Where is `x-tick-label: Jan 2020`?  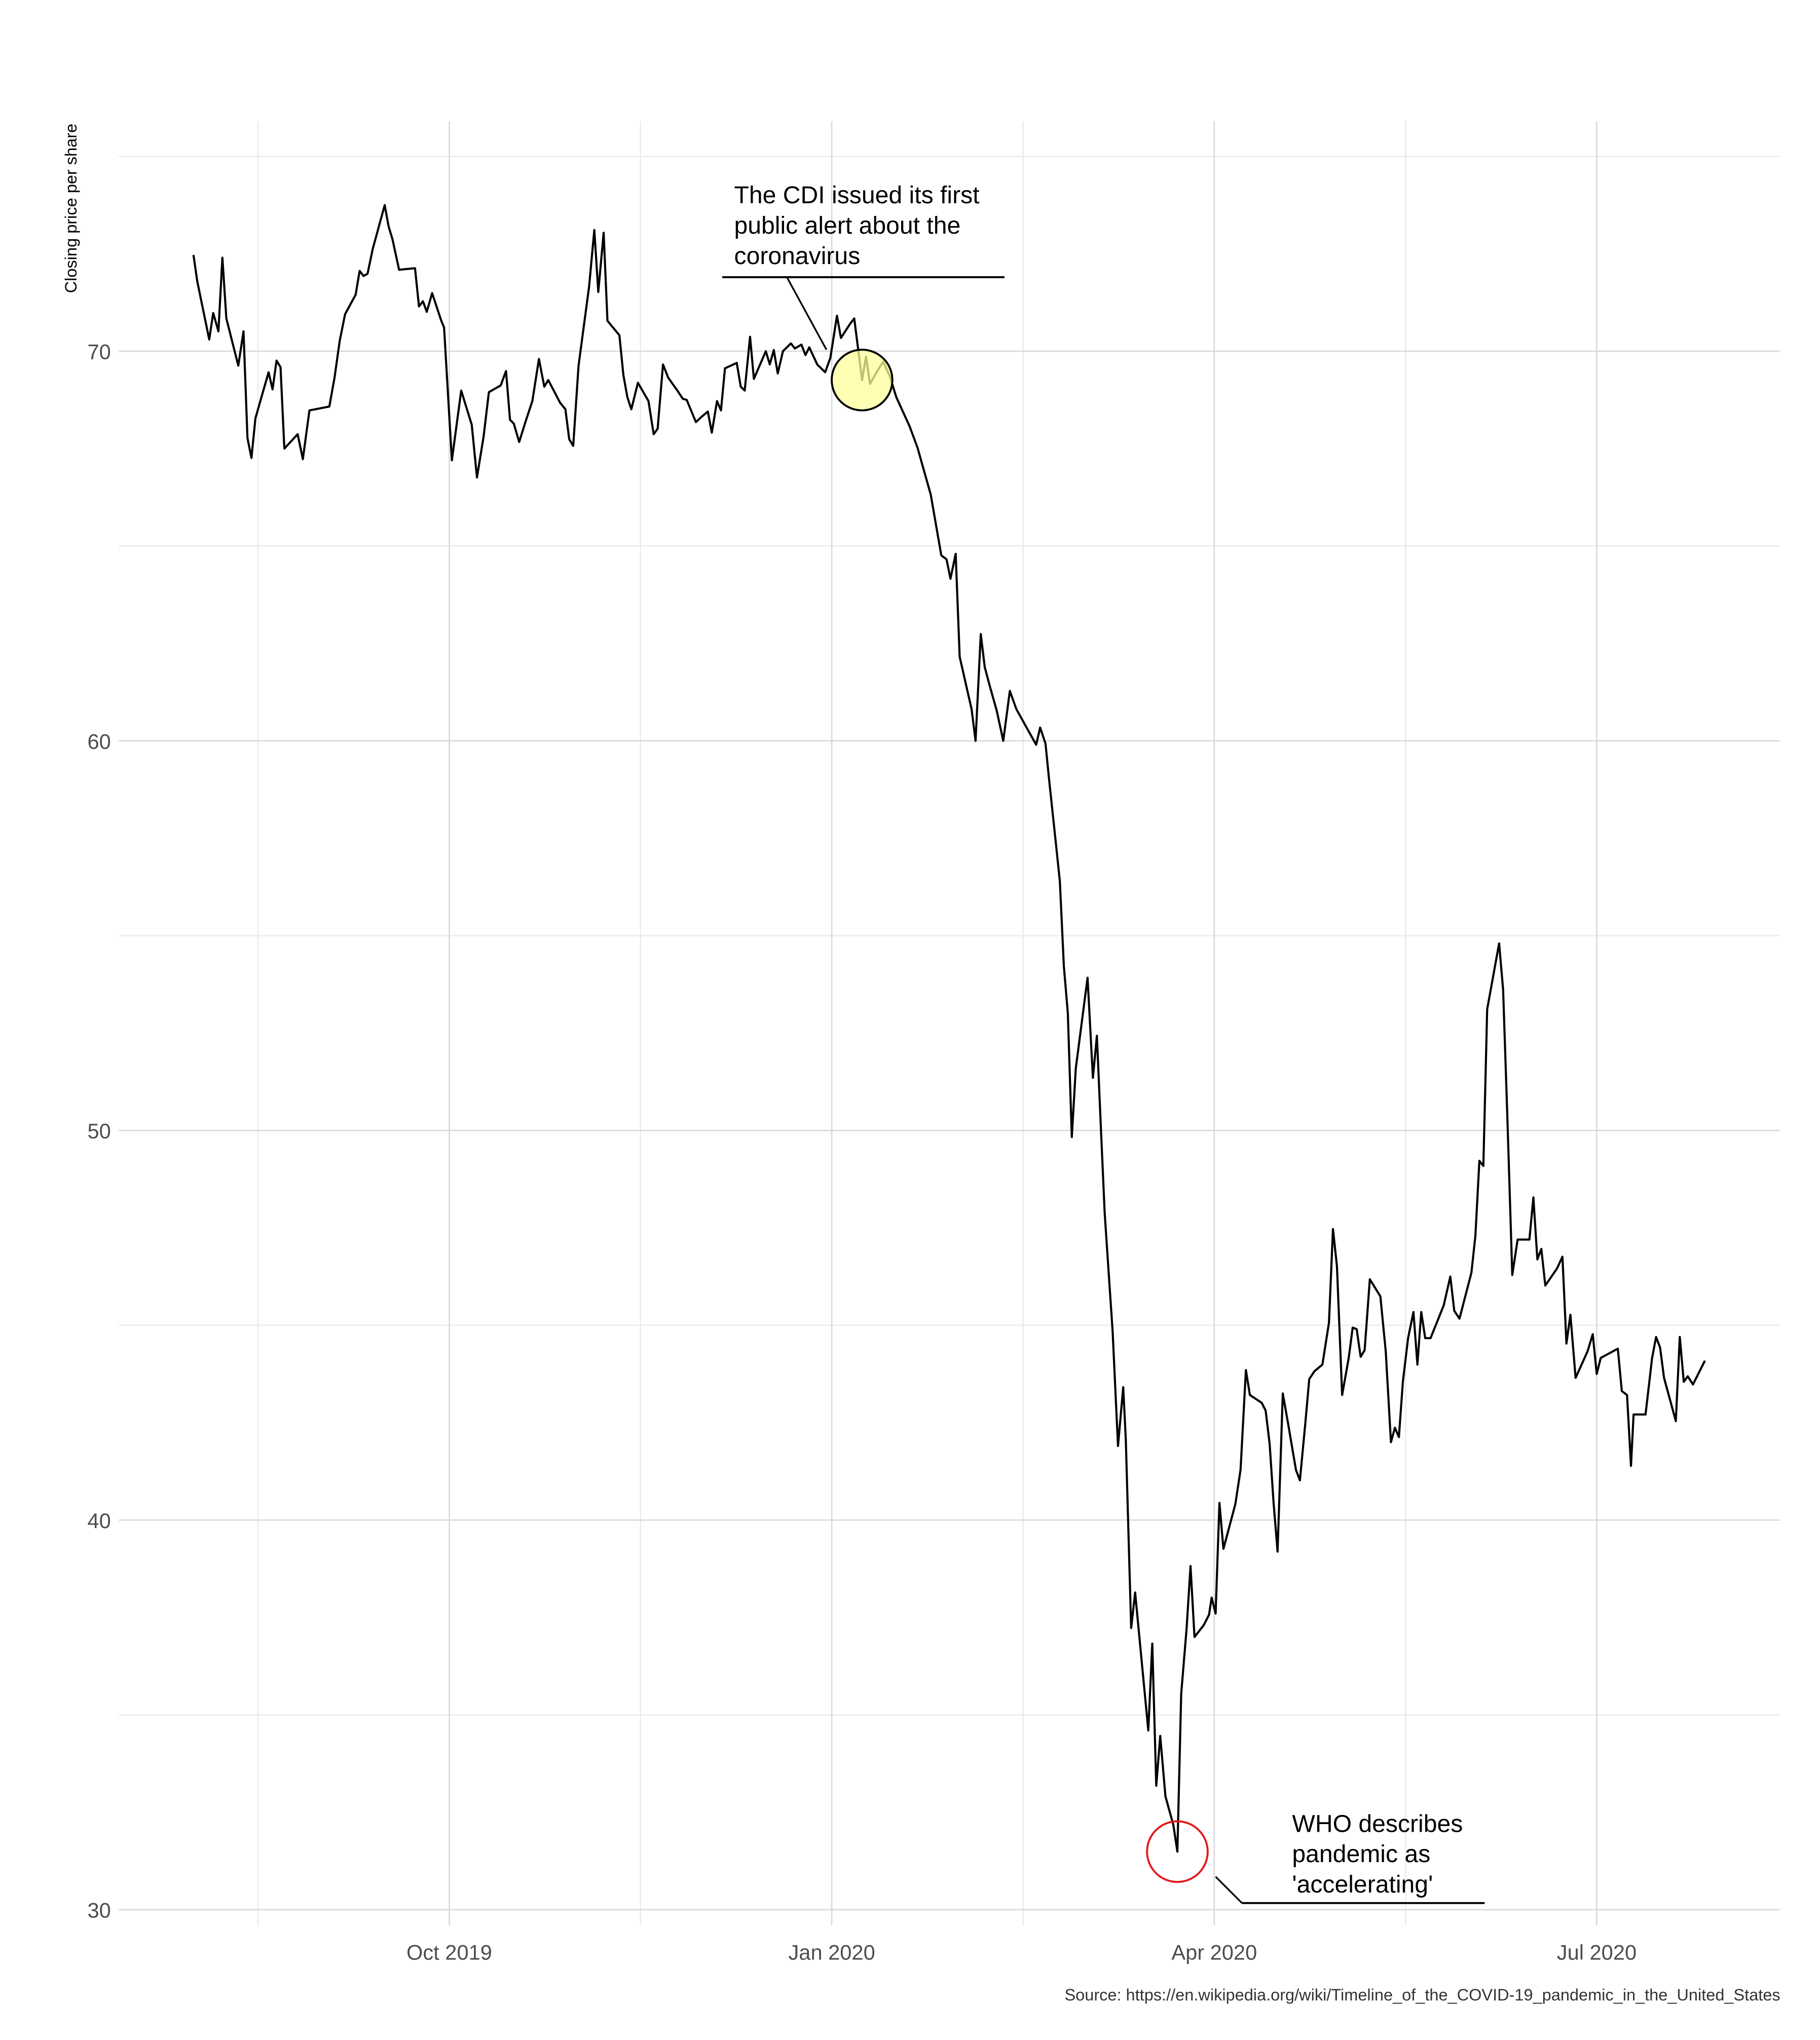 x-tick-label: Jan 2020 is located at coordinates (832, 1952).